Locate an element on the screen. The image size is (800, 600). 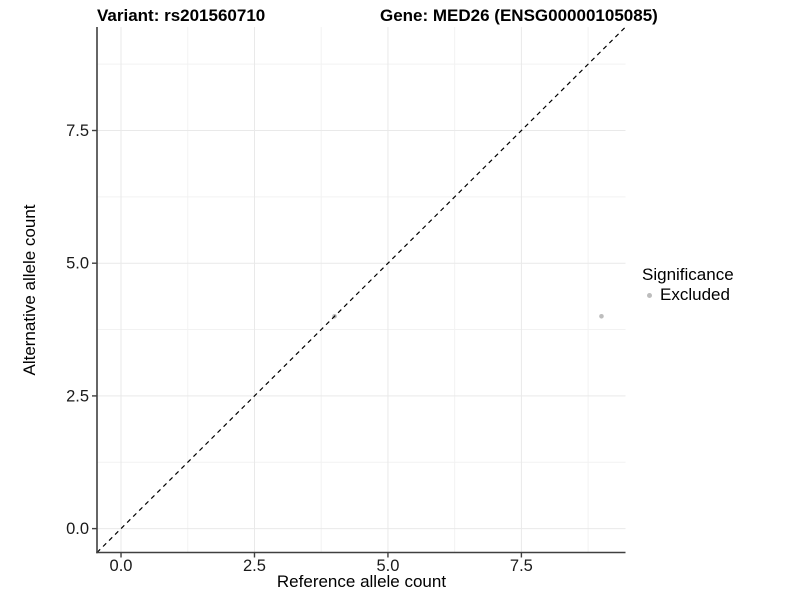
legend-item-excluded: Excluded is located at coordinates (686, 295).